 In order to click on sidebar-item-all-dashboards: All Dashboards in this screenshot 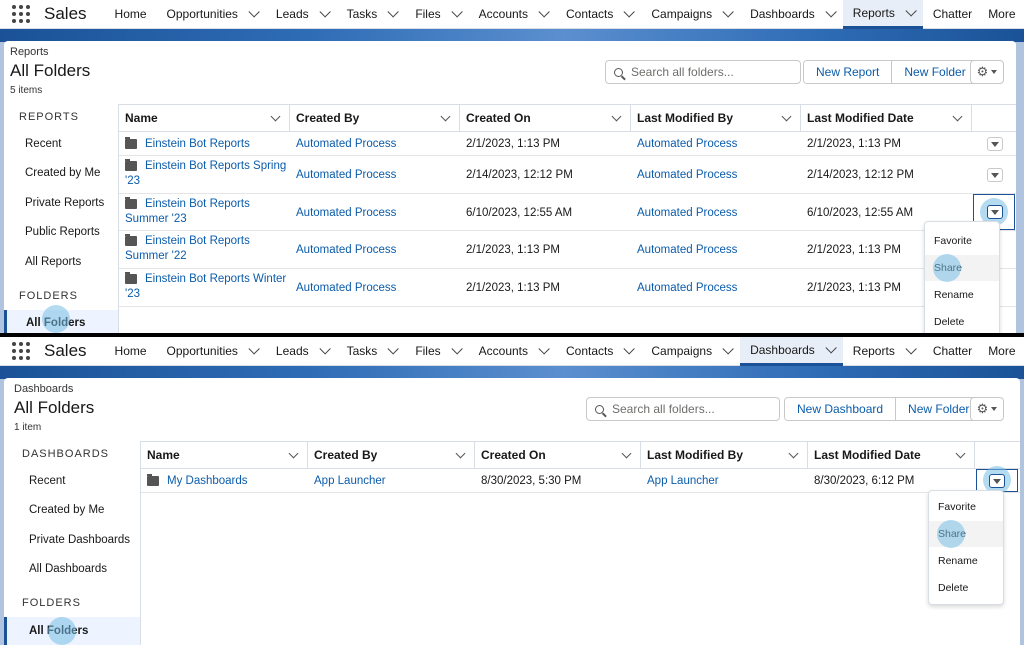, I will do `click(68, 569)`.